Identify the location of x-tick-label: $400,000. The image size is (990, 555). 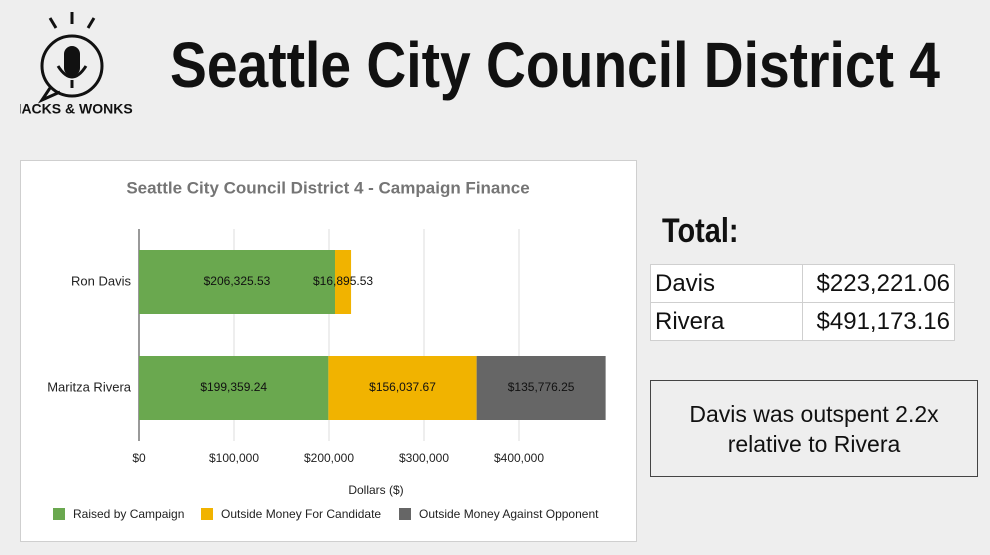
(519, 458).